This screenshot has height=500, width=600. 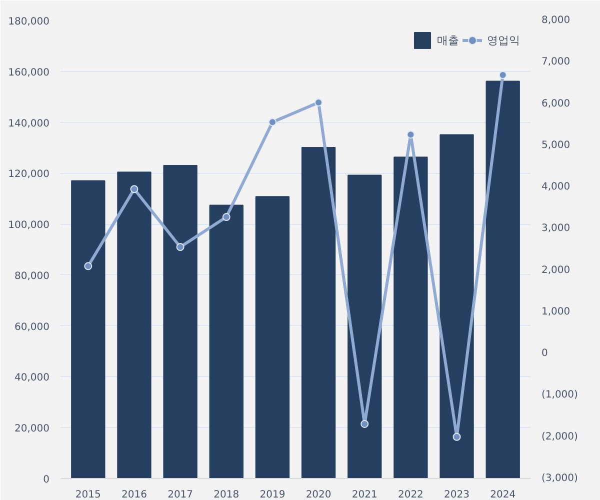 I want to click on y2-tick-label: (2,000), so click(x=560, y=436).